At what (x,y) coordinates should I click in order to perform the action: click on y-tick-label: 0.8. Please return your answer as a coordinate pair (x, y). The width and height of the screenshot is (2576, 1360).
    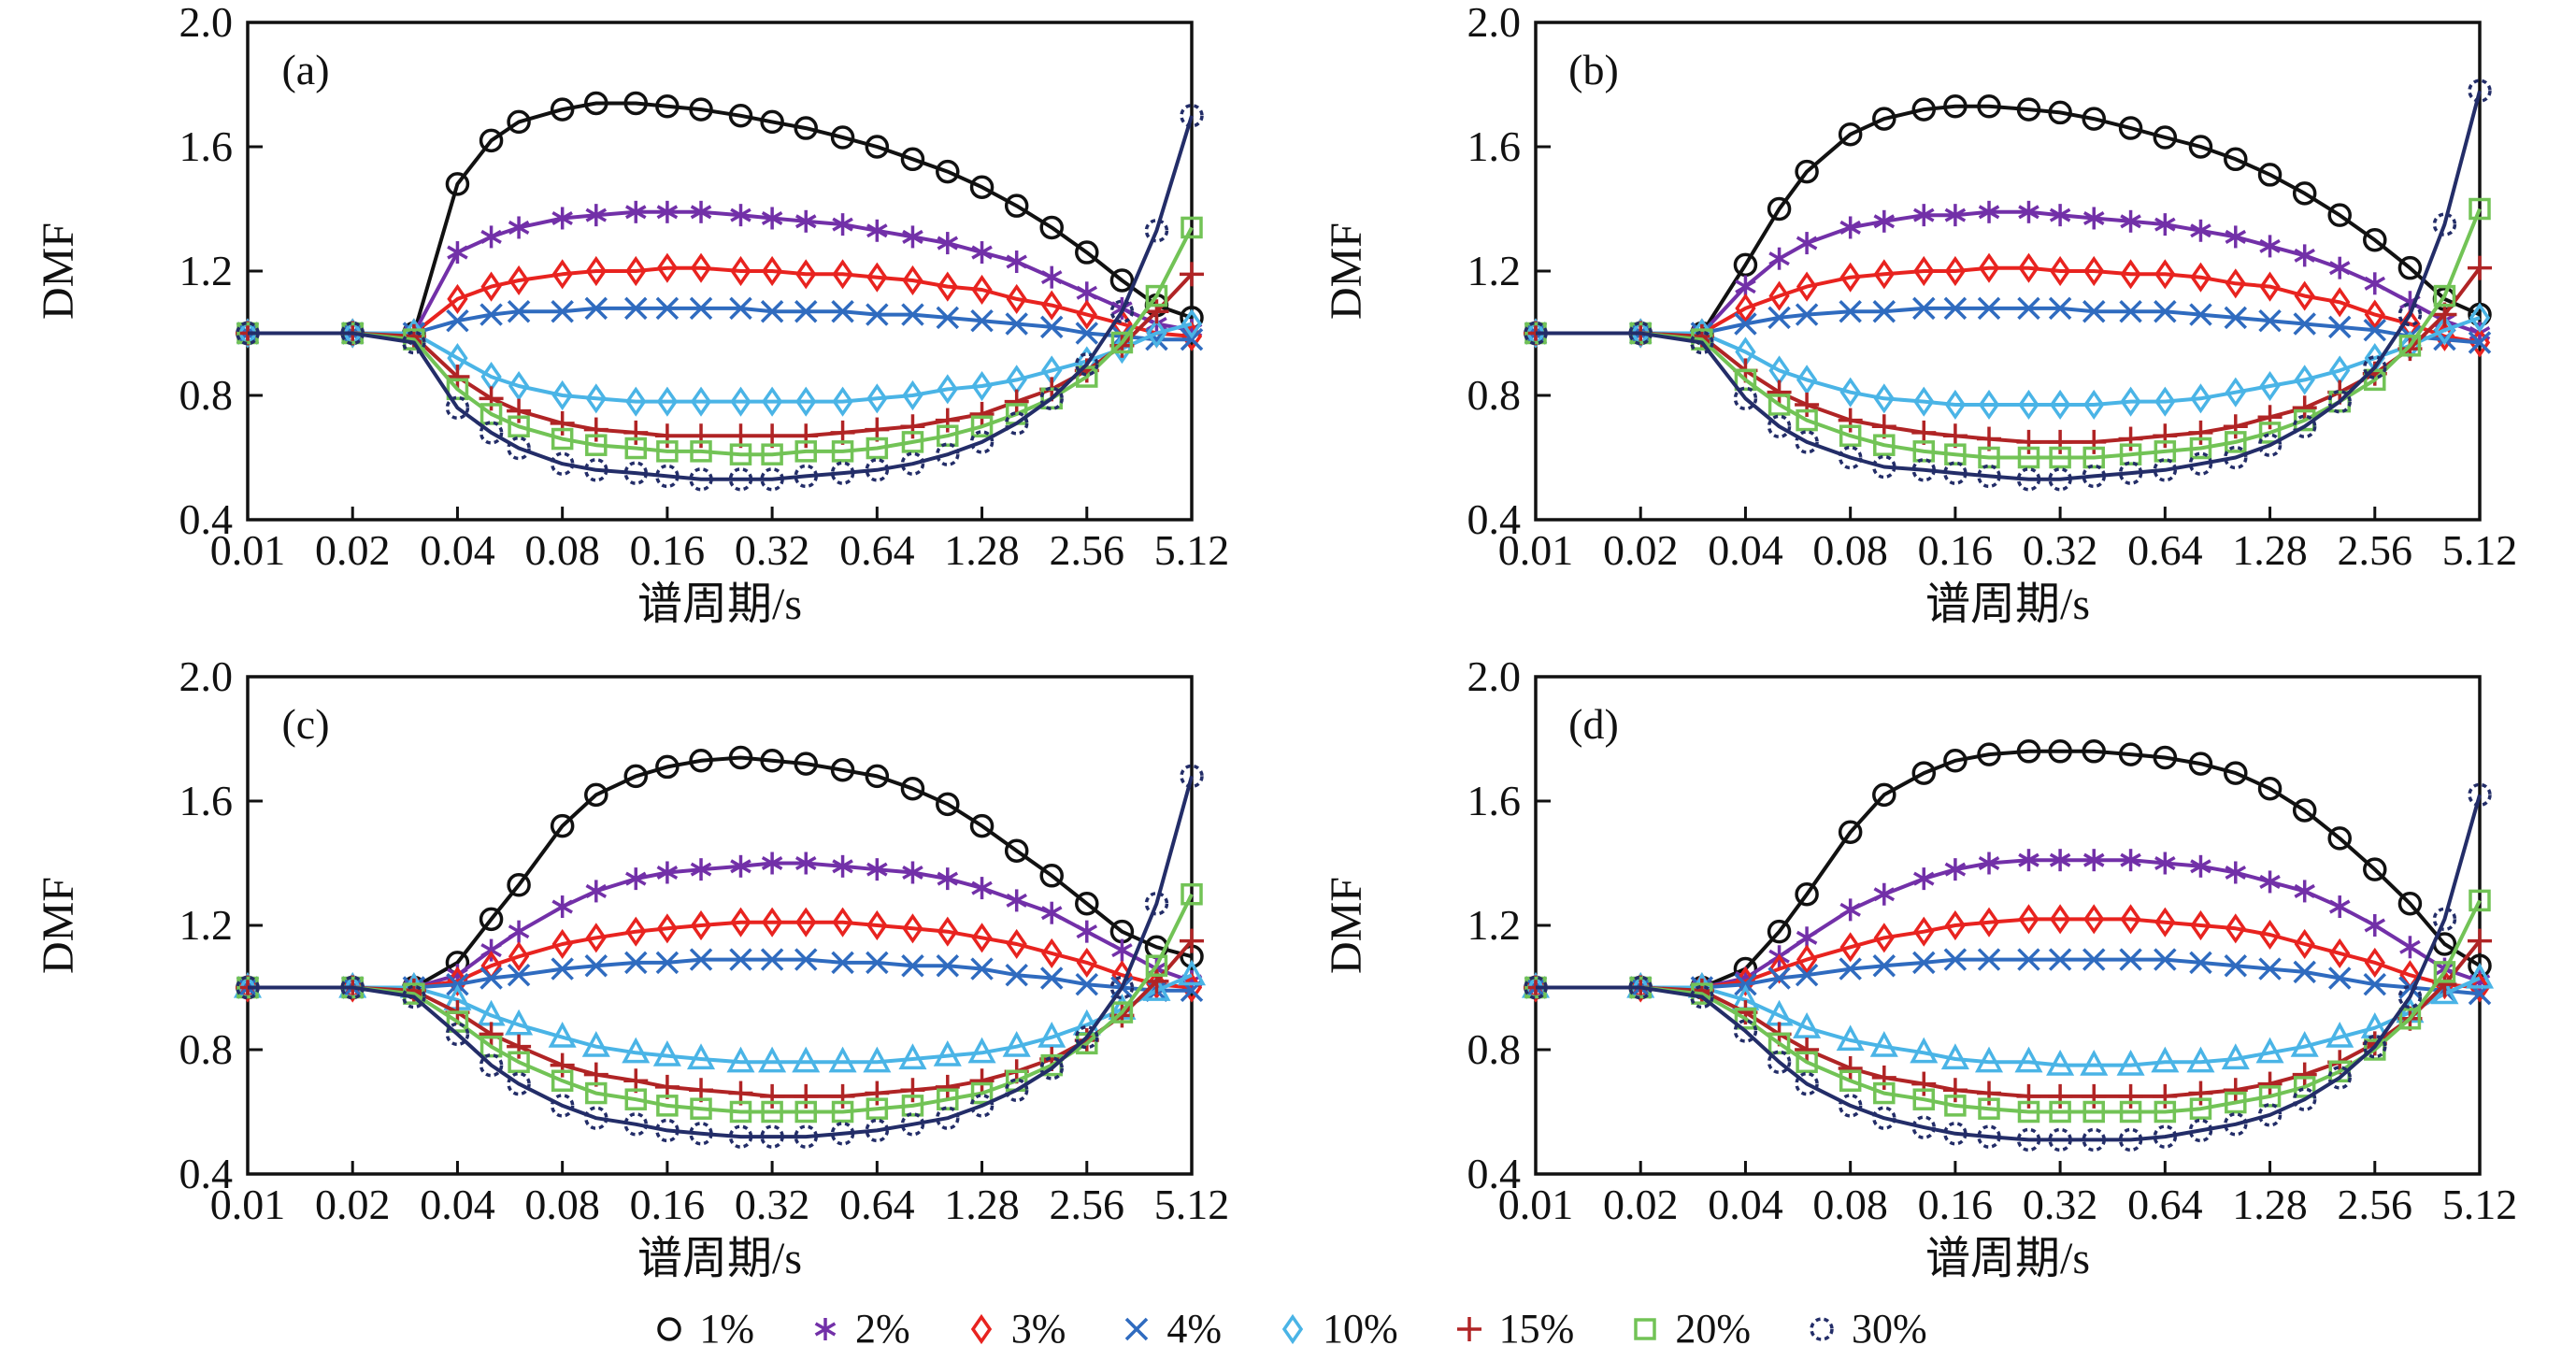
    Looking at the image, I should click on (206, 395).